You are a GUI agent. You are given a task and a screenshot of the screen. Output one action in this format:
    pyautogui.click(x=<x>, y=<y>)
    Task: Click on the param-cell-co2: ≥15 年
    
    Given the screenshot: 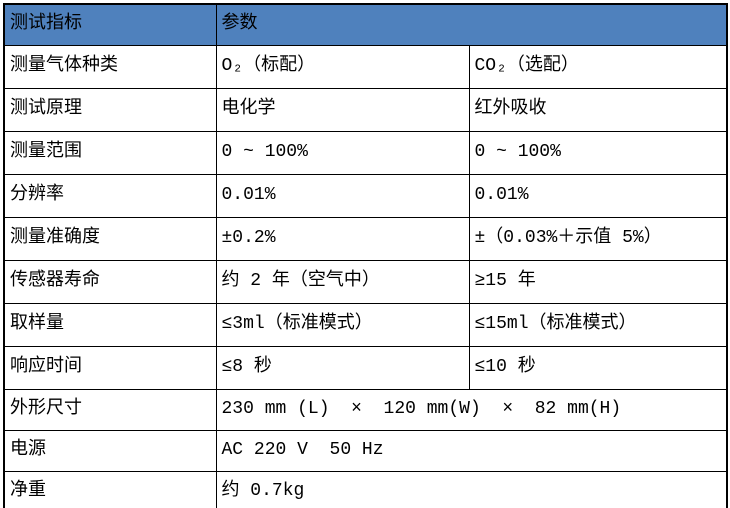 What is the action you would take?
    pyautogui.click(x=598, y=282)
    